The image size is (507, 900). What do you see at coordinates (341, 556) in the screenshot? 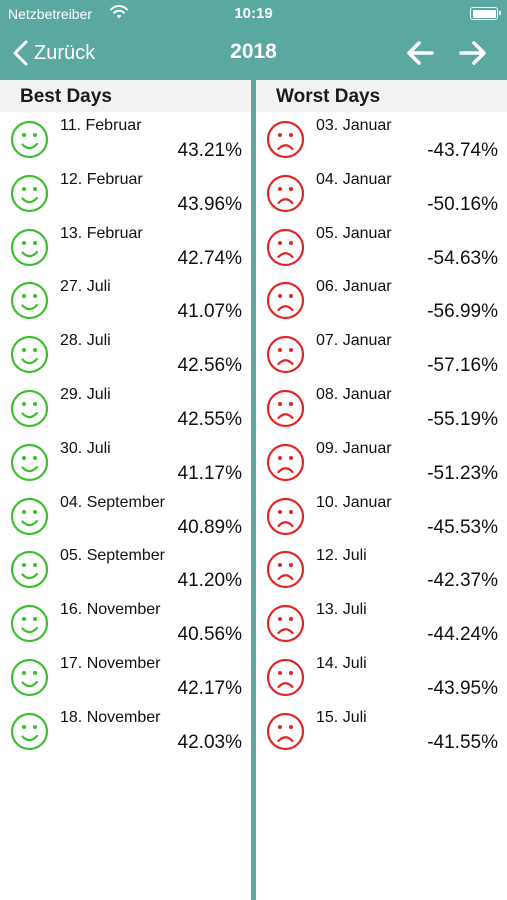
I see `day-date: 12. Juli` at bounding box center [341, 556].